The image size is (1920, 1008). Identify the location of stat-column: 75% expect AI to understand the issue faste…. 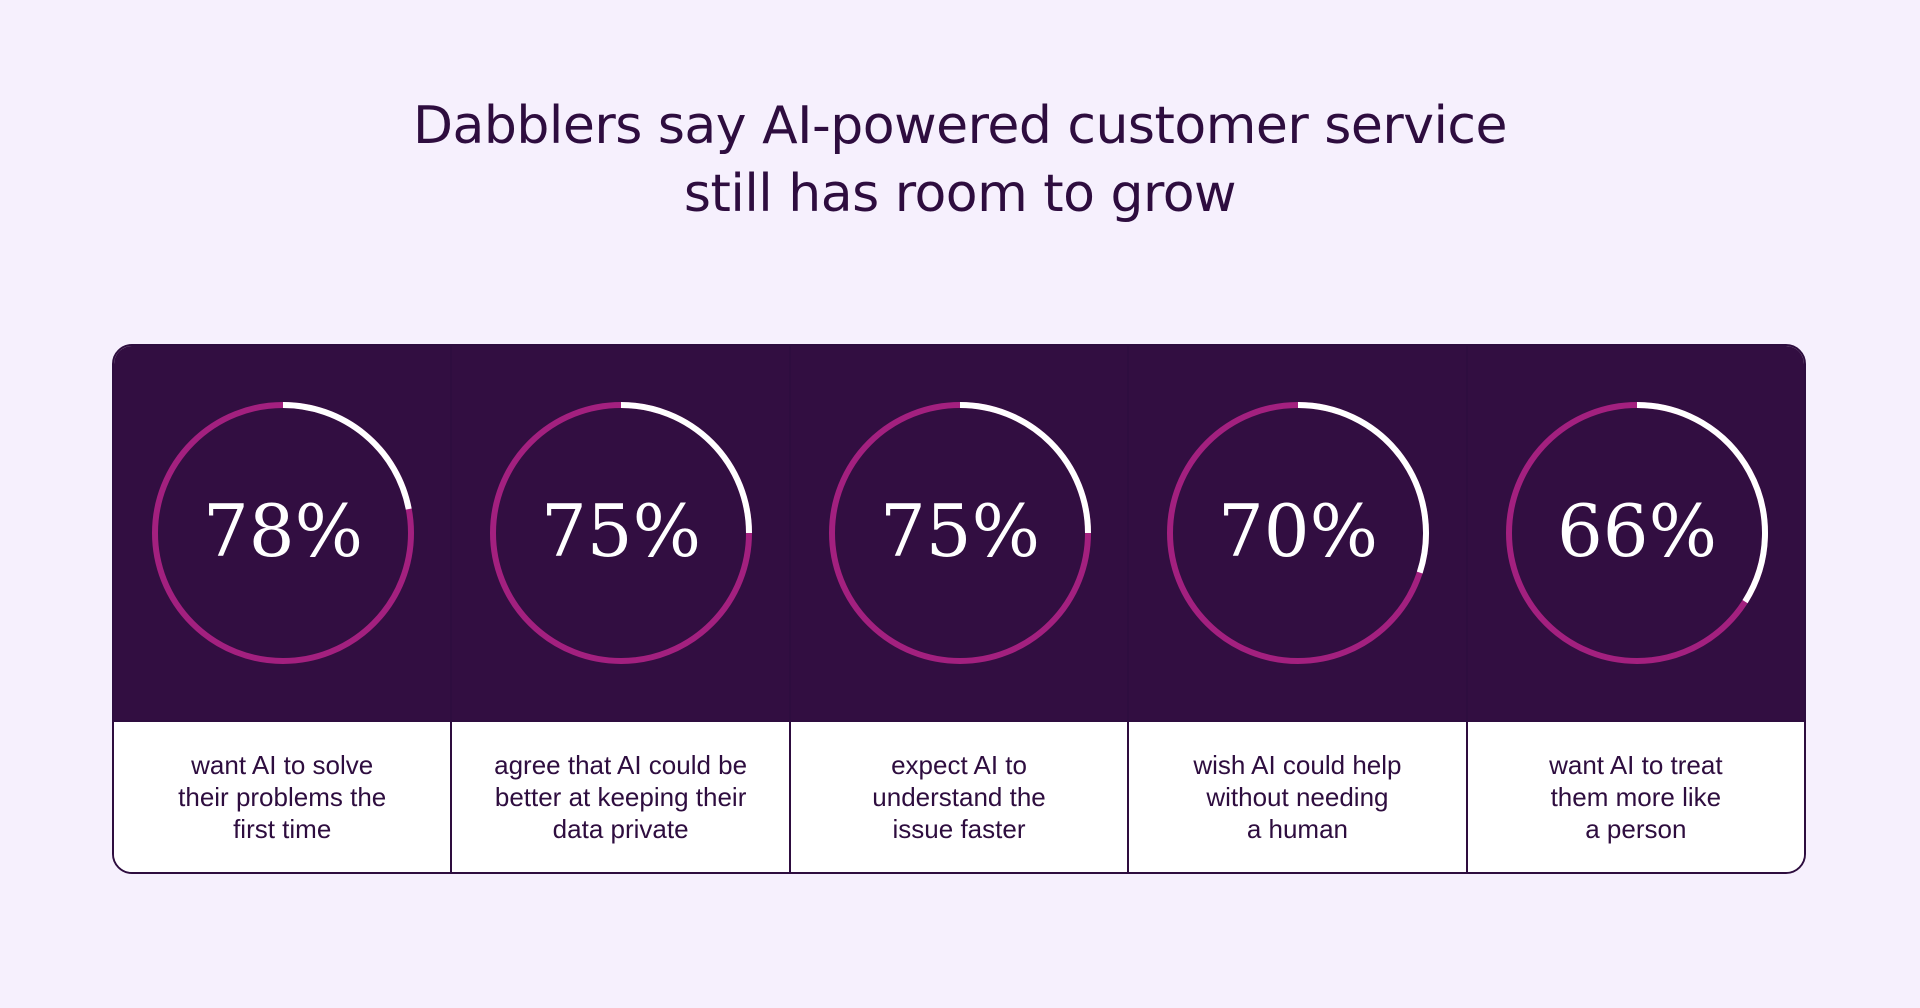
(958, 609).